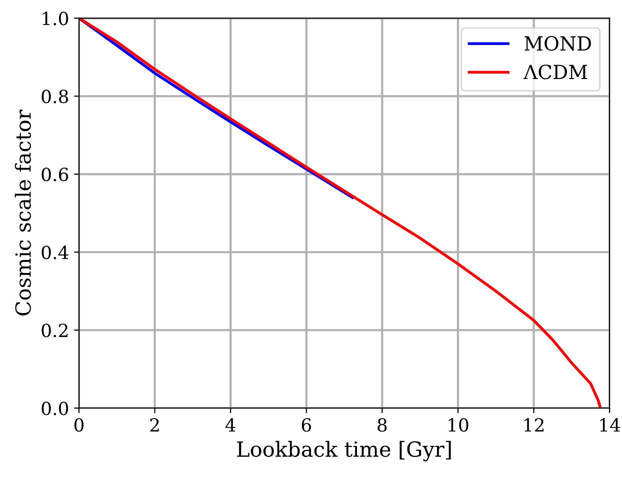  I want to click on y-axis-title: Cosmic scale factor, so click(22, 213).